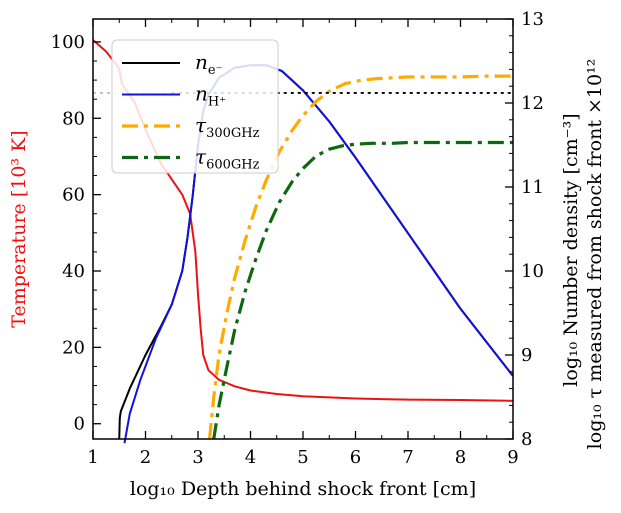  Describe the element at coordinates (355, 457) in the screenshot. I see `x-tick-label: 6` at that location.